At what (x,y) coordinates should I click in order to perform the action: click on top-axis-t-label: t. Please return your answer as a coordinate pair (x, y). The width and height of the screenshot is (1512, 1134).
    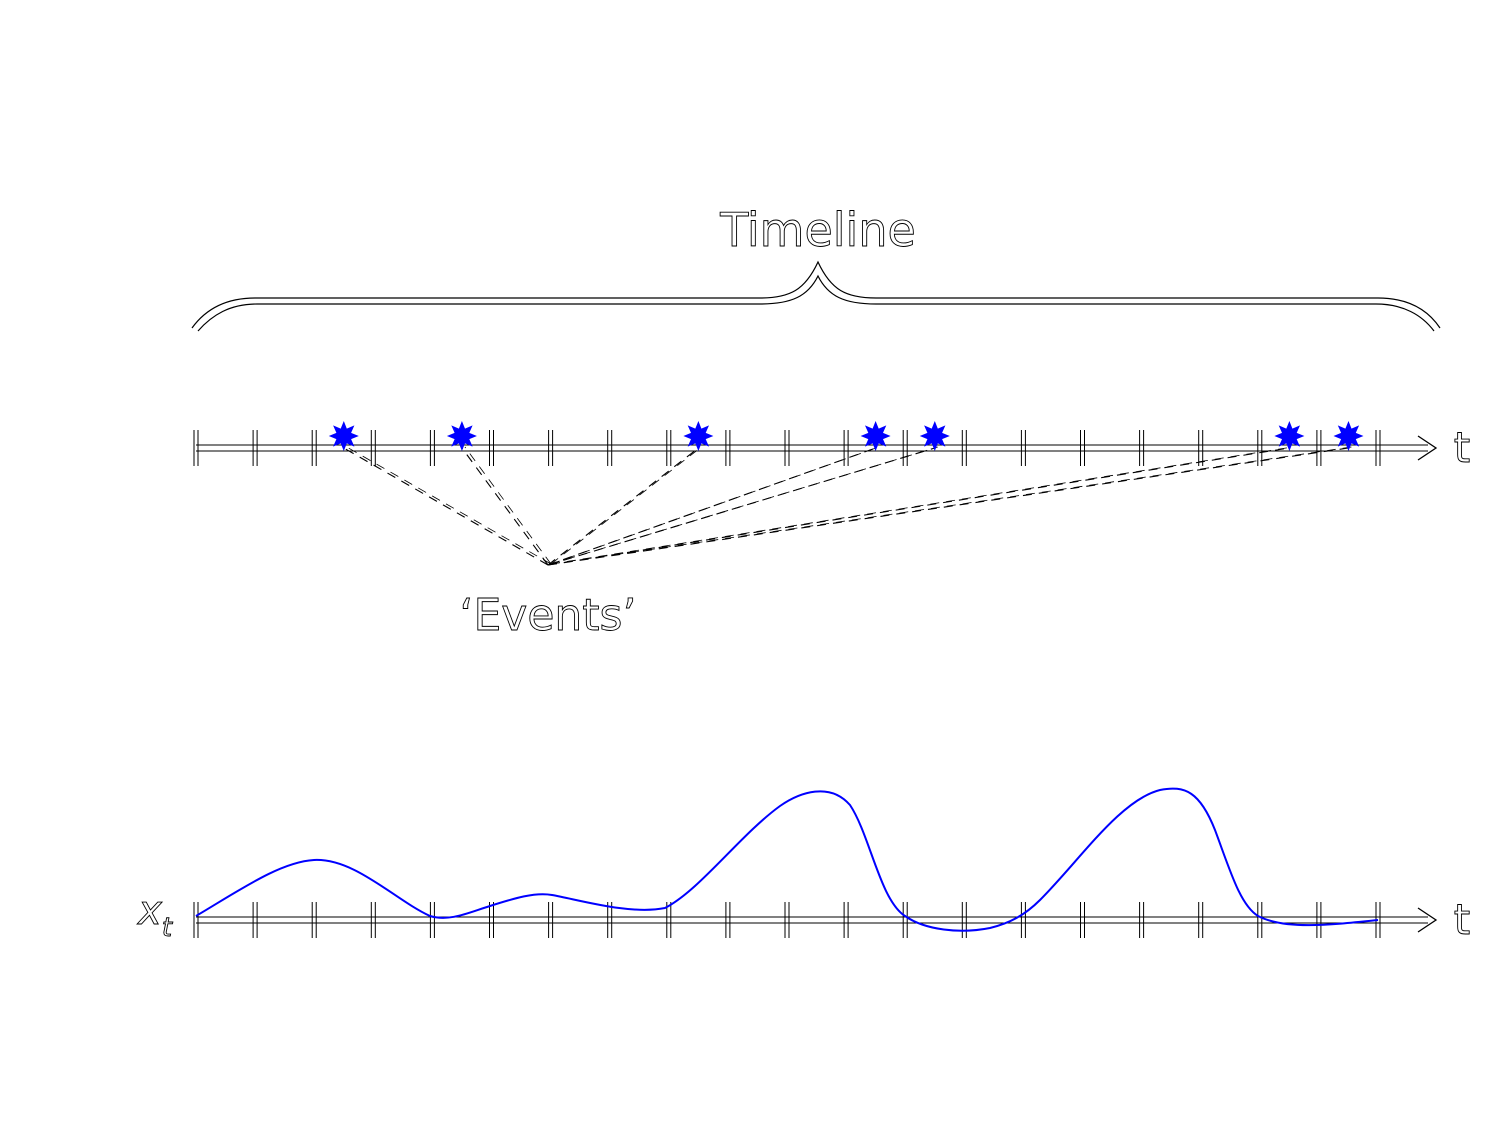
    Looking at the image, I should click on (1462, 447).